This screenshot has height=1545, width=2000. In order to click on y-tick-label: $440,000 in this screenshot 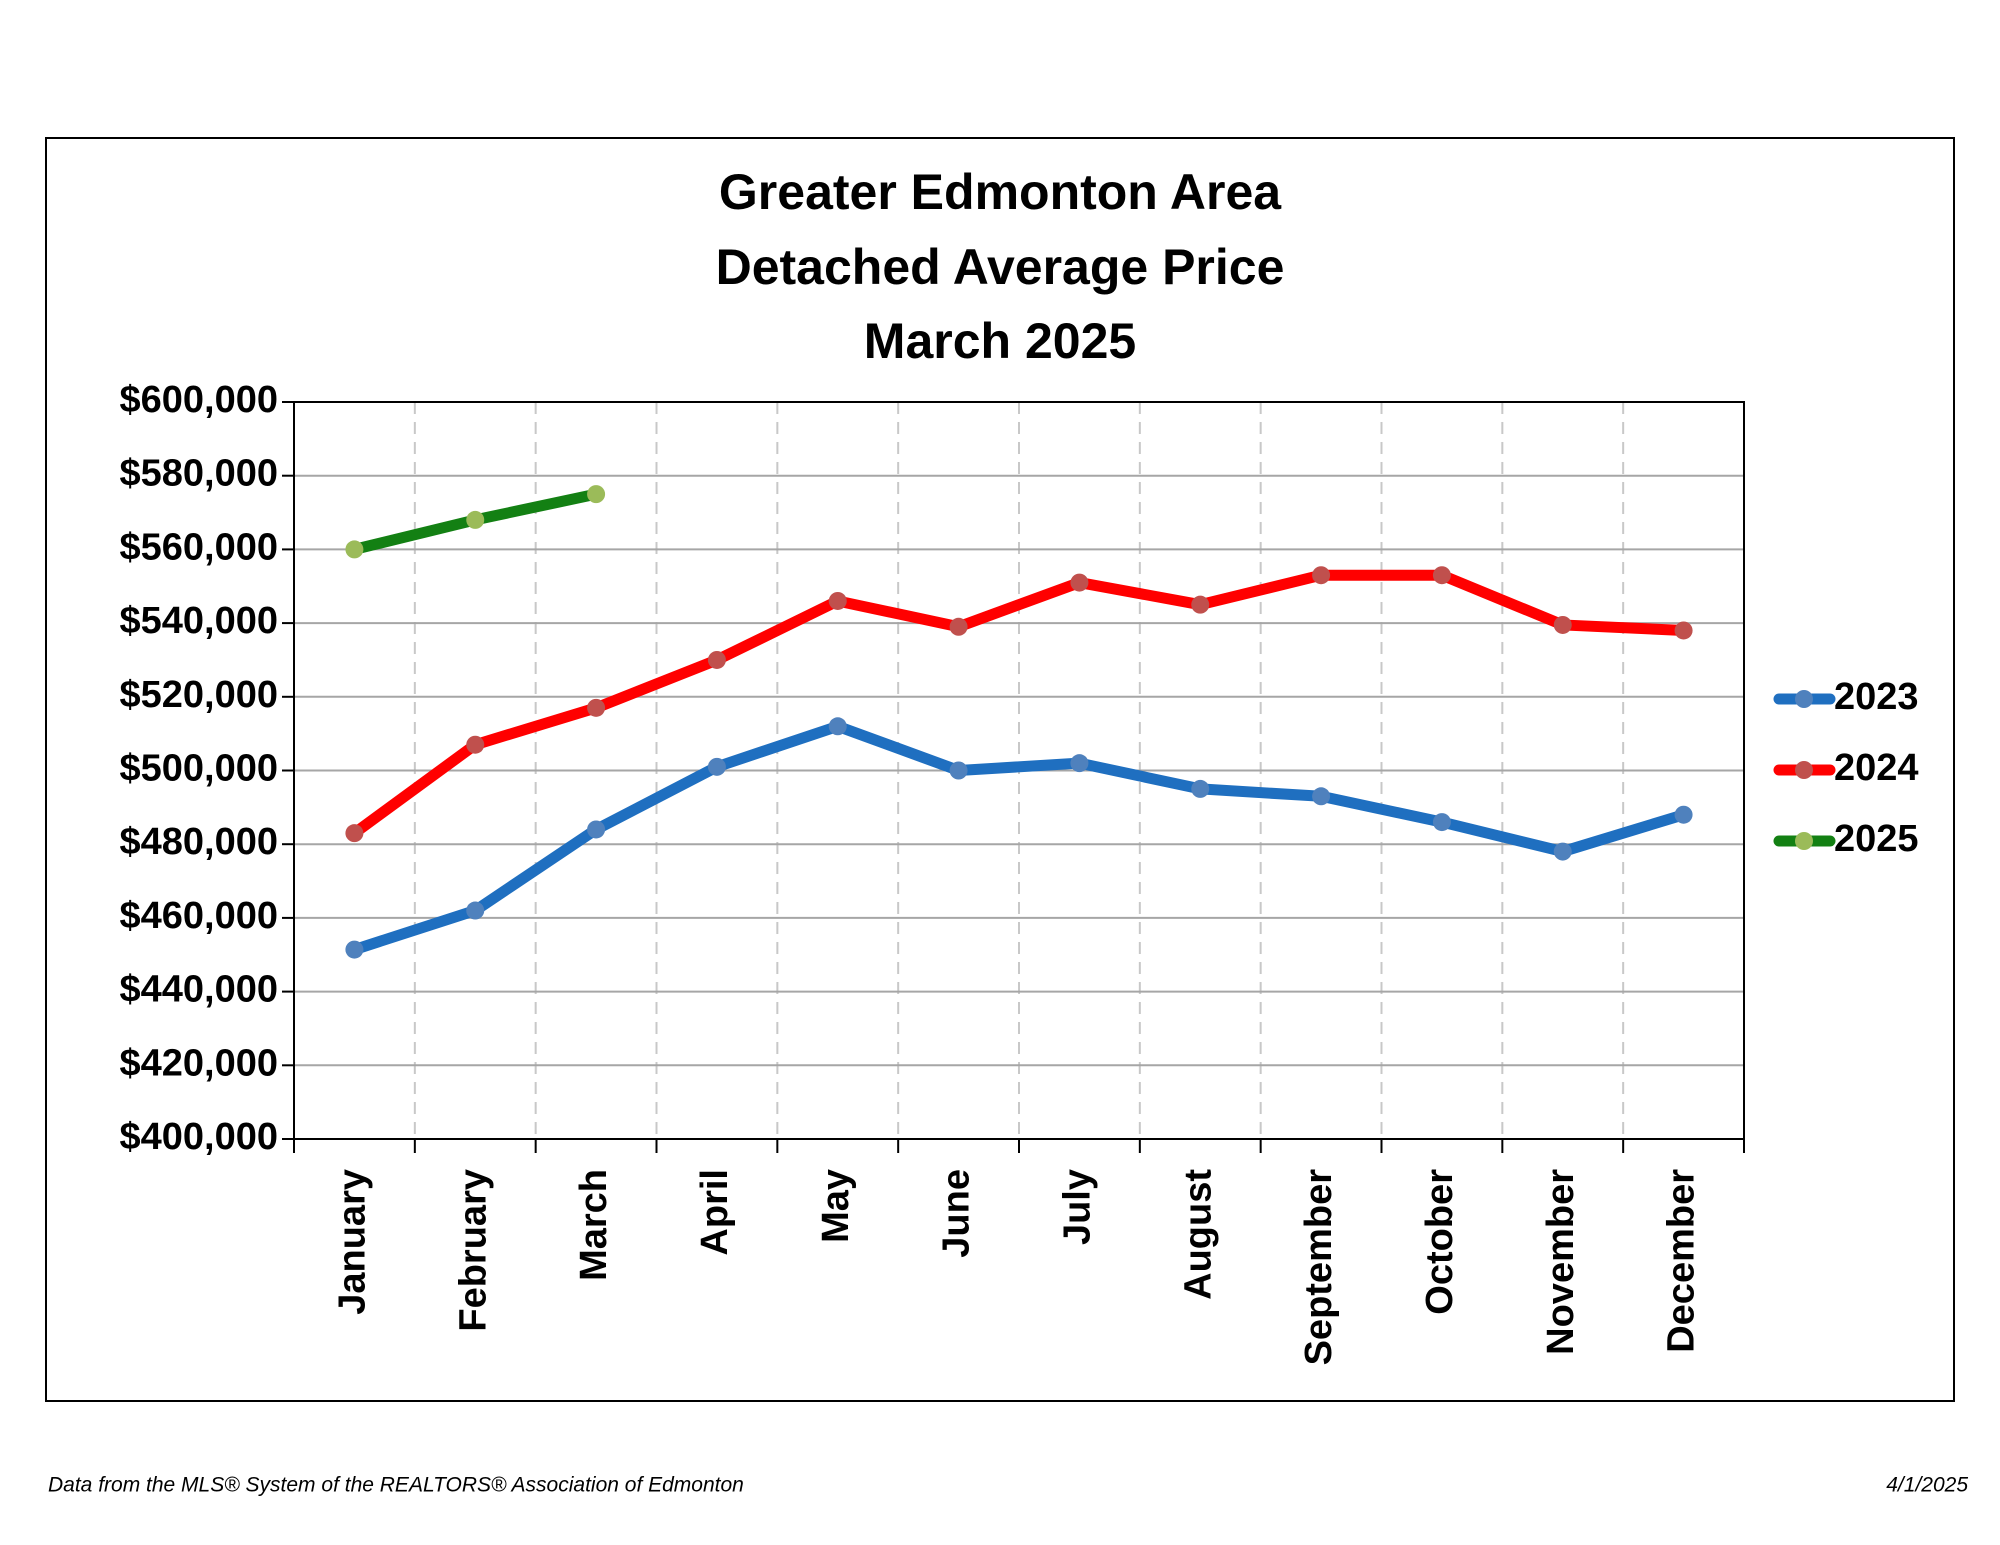, I will do `click(199, 990)`.